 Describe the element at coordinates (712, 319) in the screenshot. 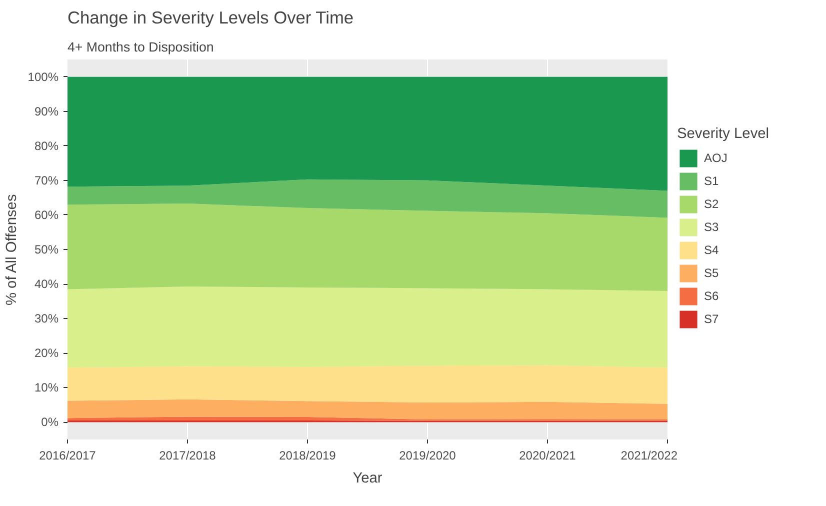

I see `legend-label: S7` at that location.